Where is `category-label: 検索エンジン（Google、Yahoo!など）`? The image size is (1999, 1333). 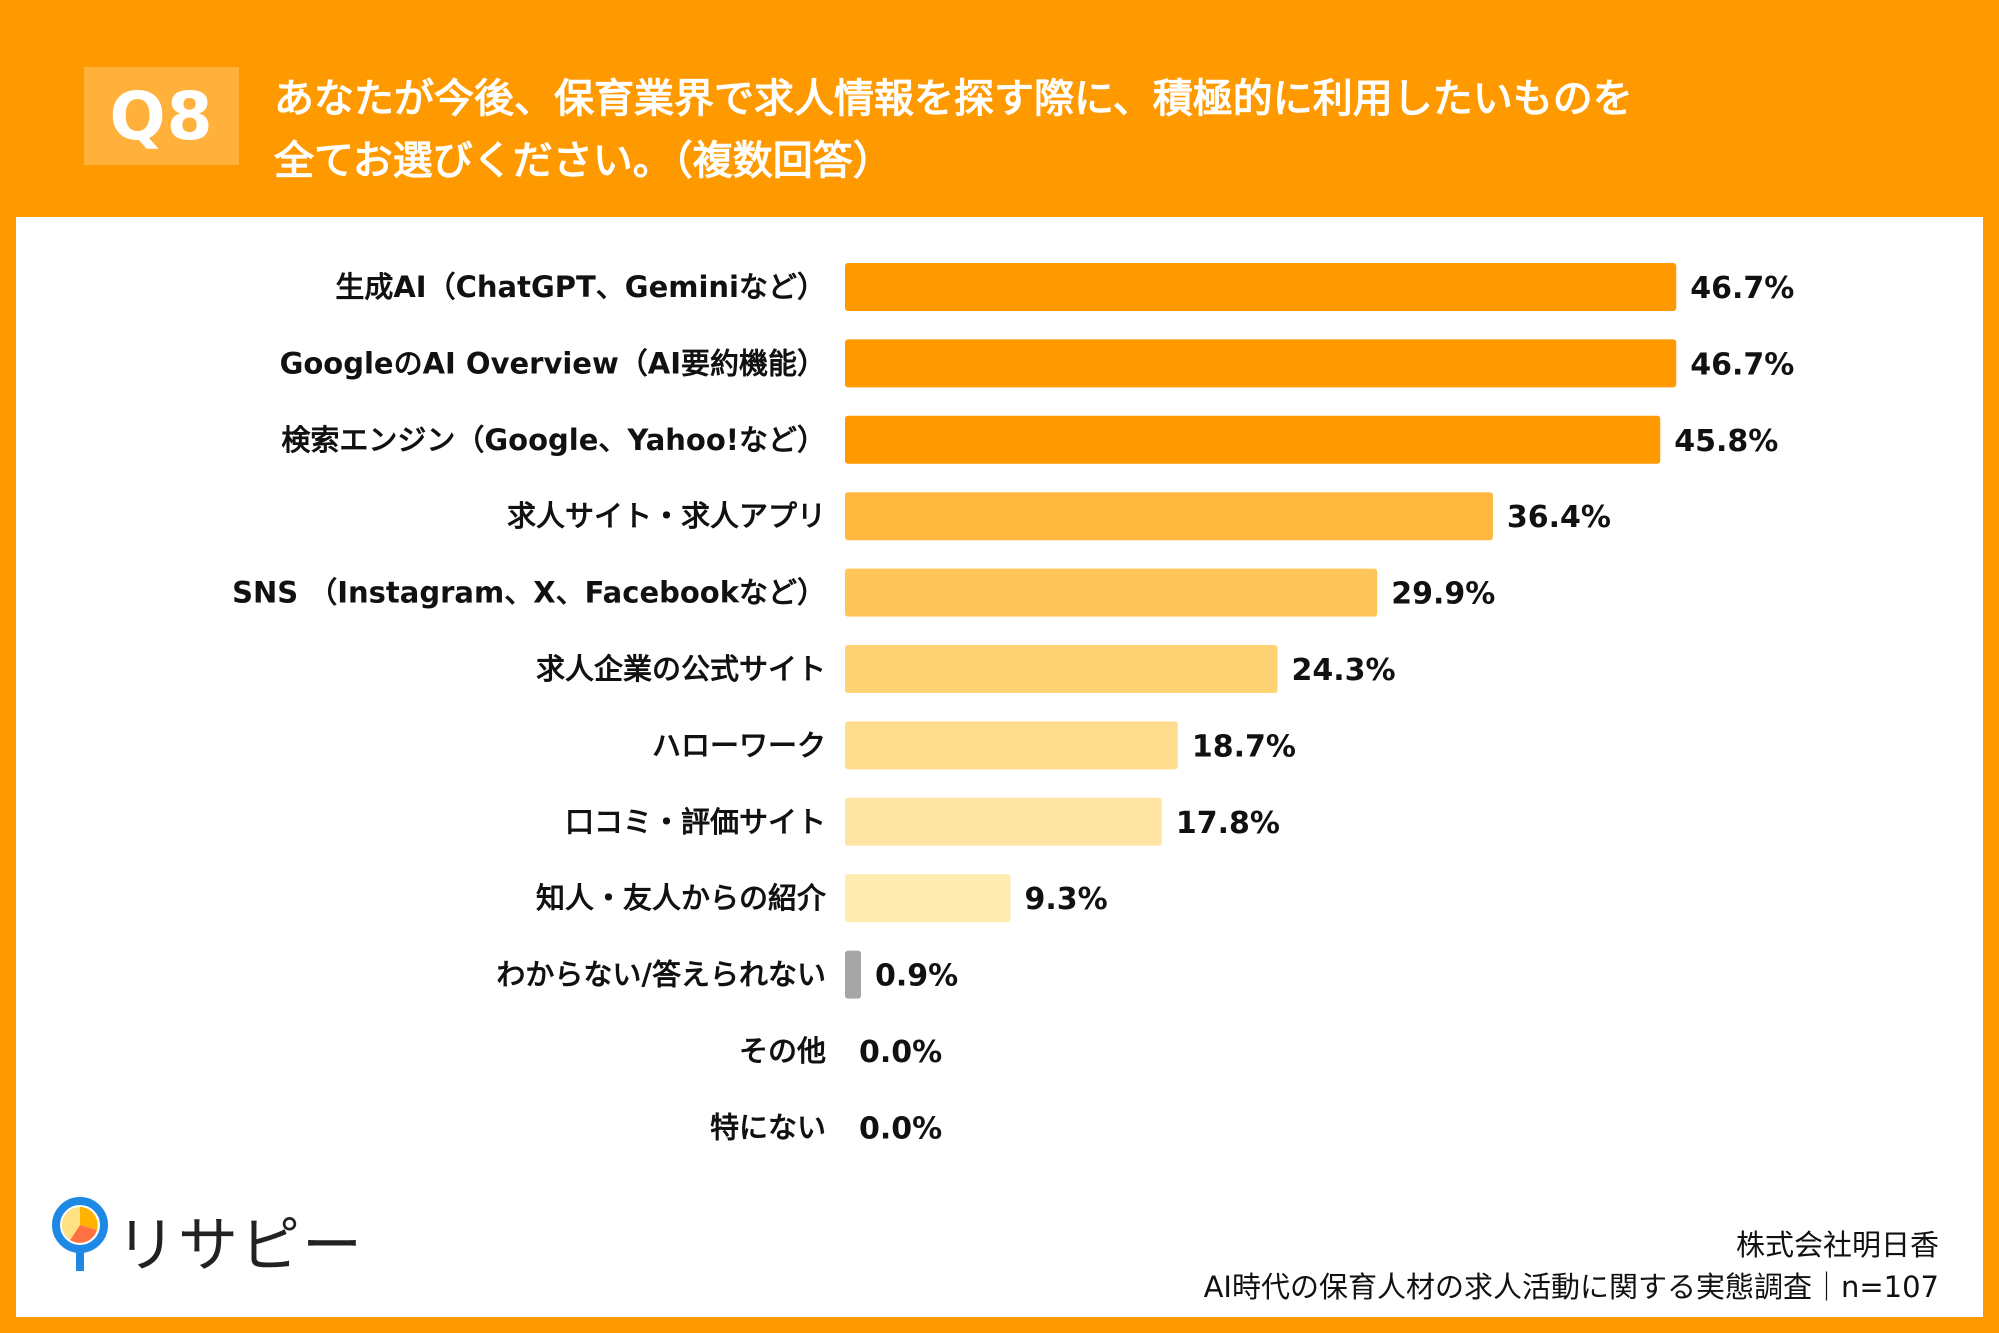 category-label: 検索エンジン（Google、Yahoo!など） is located at coordinates (553, 440).